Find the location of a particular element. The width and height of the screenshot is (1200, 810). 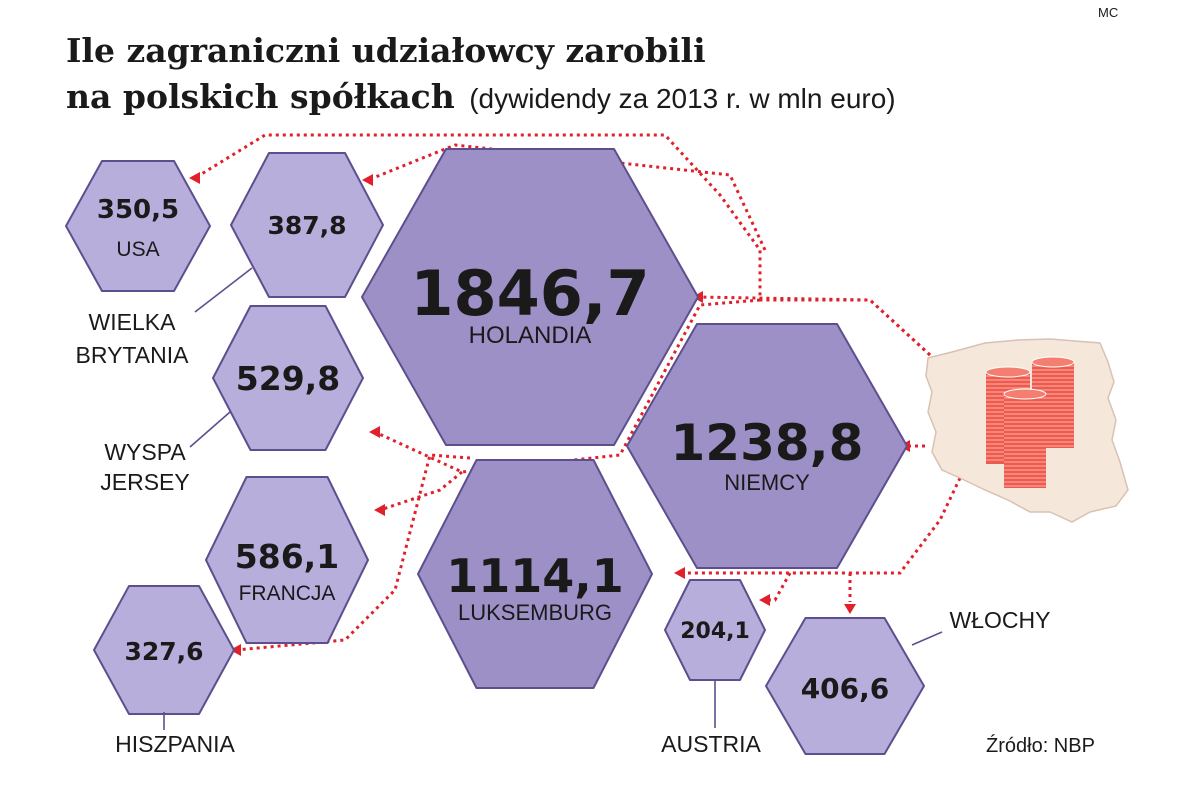

value-label-holandia: 1846,7 is located at coordinates (529, 293).